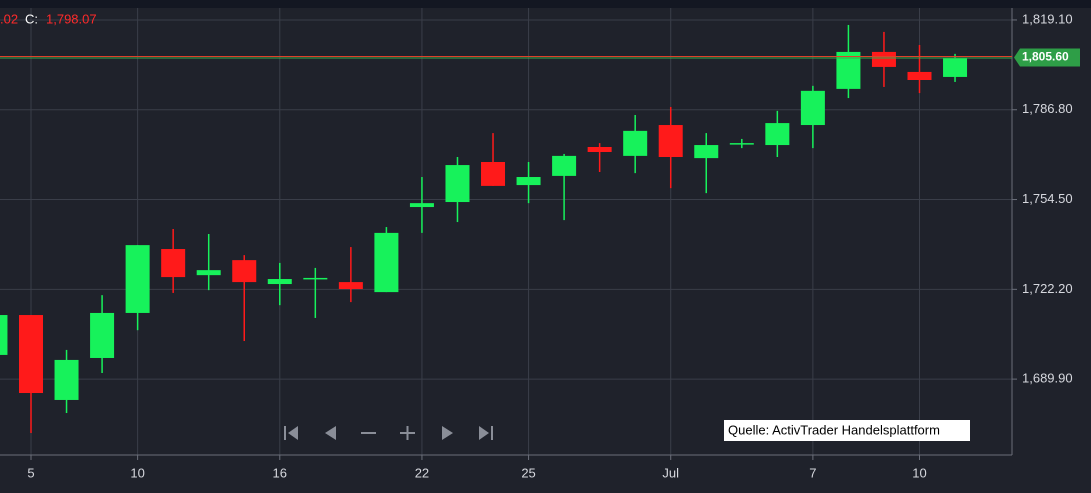 Image resolution: width=1091 pixels, height=493 pixels. What do you see at coordinates (330, 433) in the screenshot?
I see `nav-back` at bounding box center [330, 433].